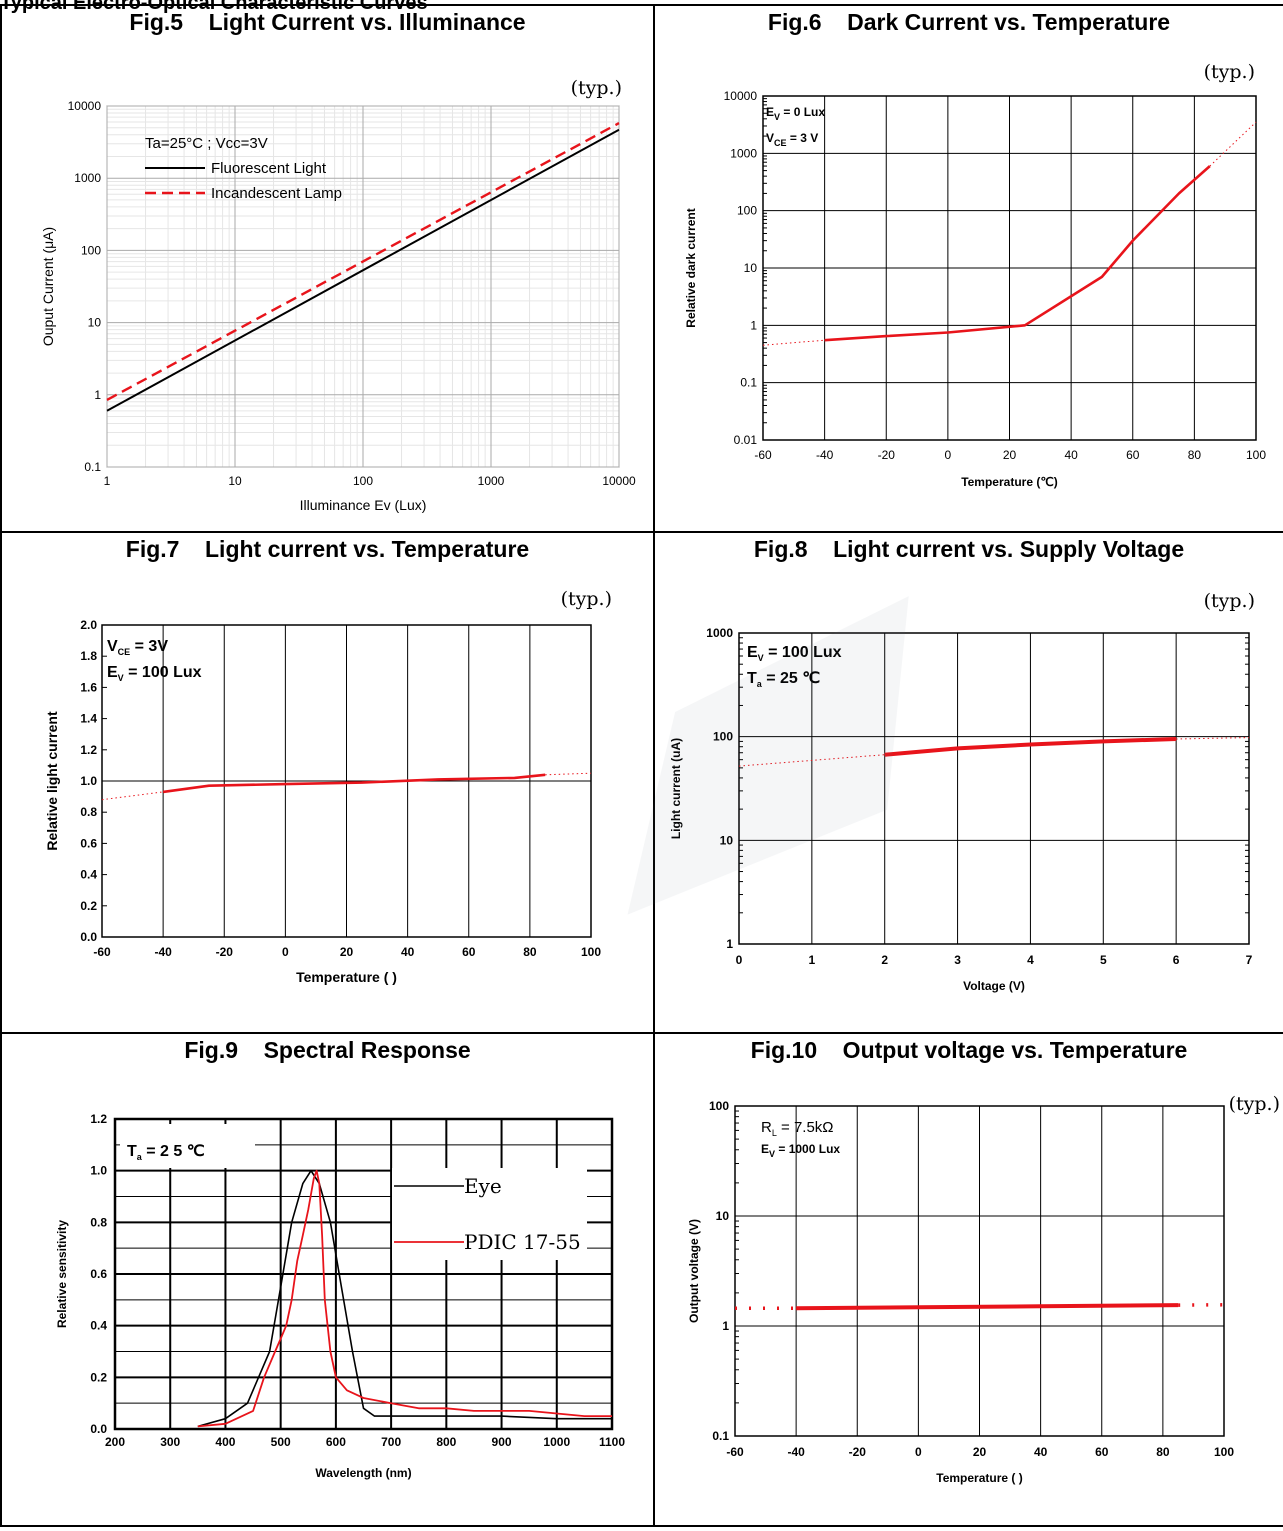 Image resolution: width=1283 pixels, height=1531 pixels. Describe the element at coordinates (694, 1271) in the screenshot. I see `fig10-y-axis-label: Output voltage (V)` at that location.